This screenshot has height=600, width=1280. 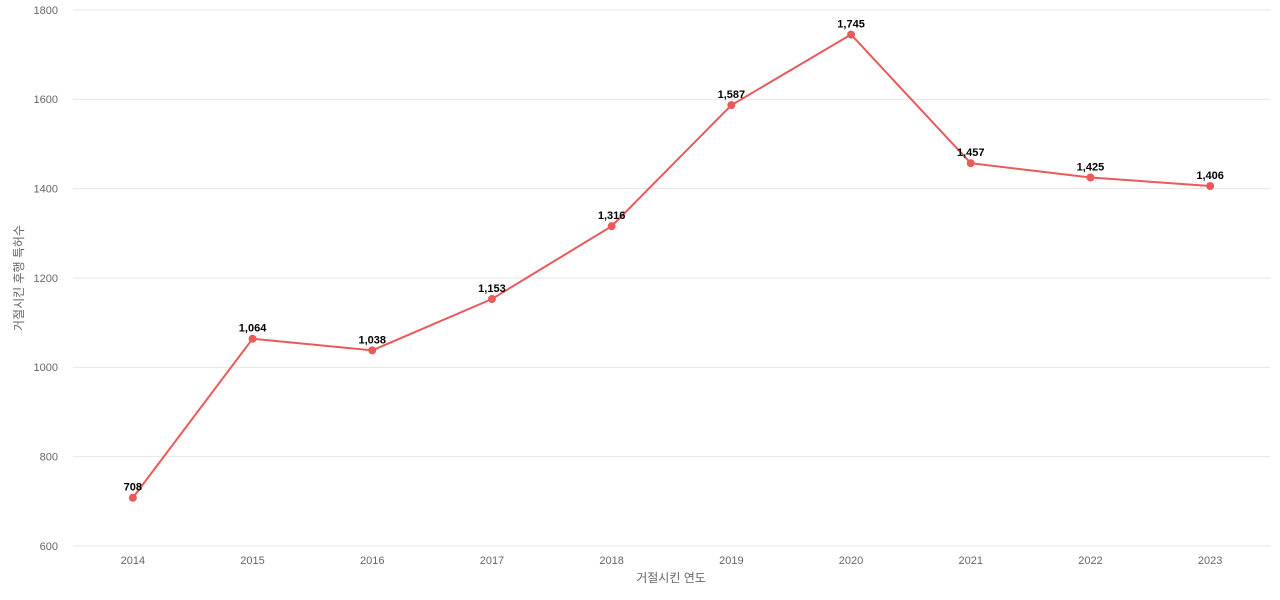 What do you see at coordinates (49, 458) in the screenshot?
I see `y-tick-label: 800` at bounding box center [49, 458].